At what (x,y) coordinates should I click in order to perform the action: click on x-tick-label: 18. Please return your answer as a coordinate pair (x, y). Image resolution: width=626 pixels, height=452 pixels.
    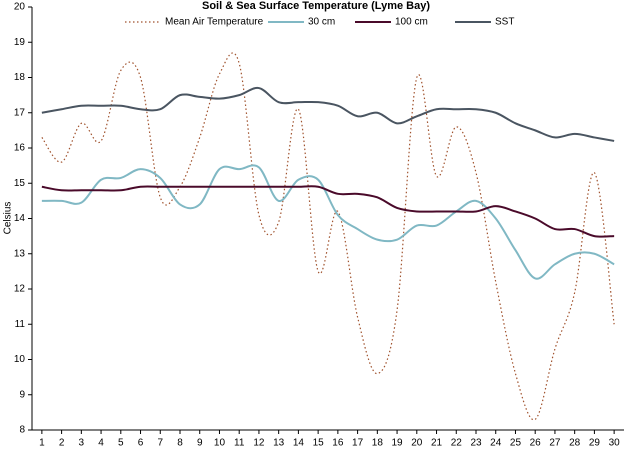
    Looking at the image, I should click on (378, 443).